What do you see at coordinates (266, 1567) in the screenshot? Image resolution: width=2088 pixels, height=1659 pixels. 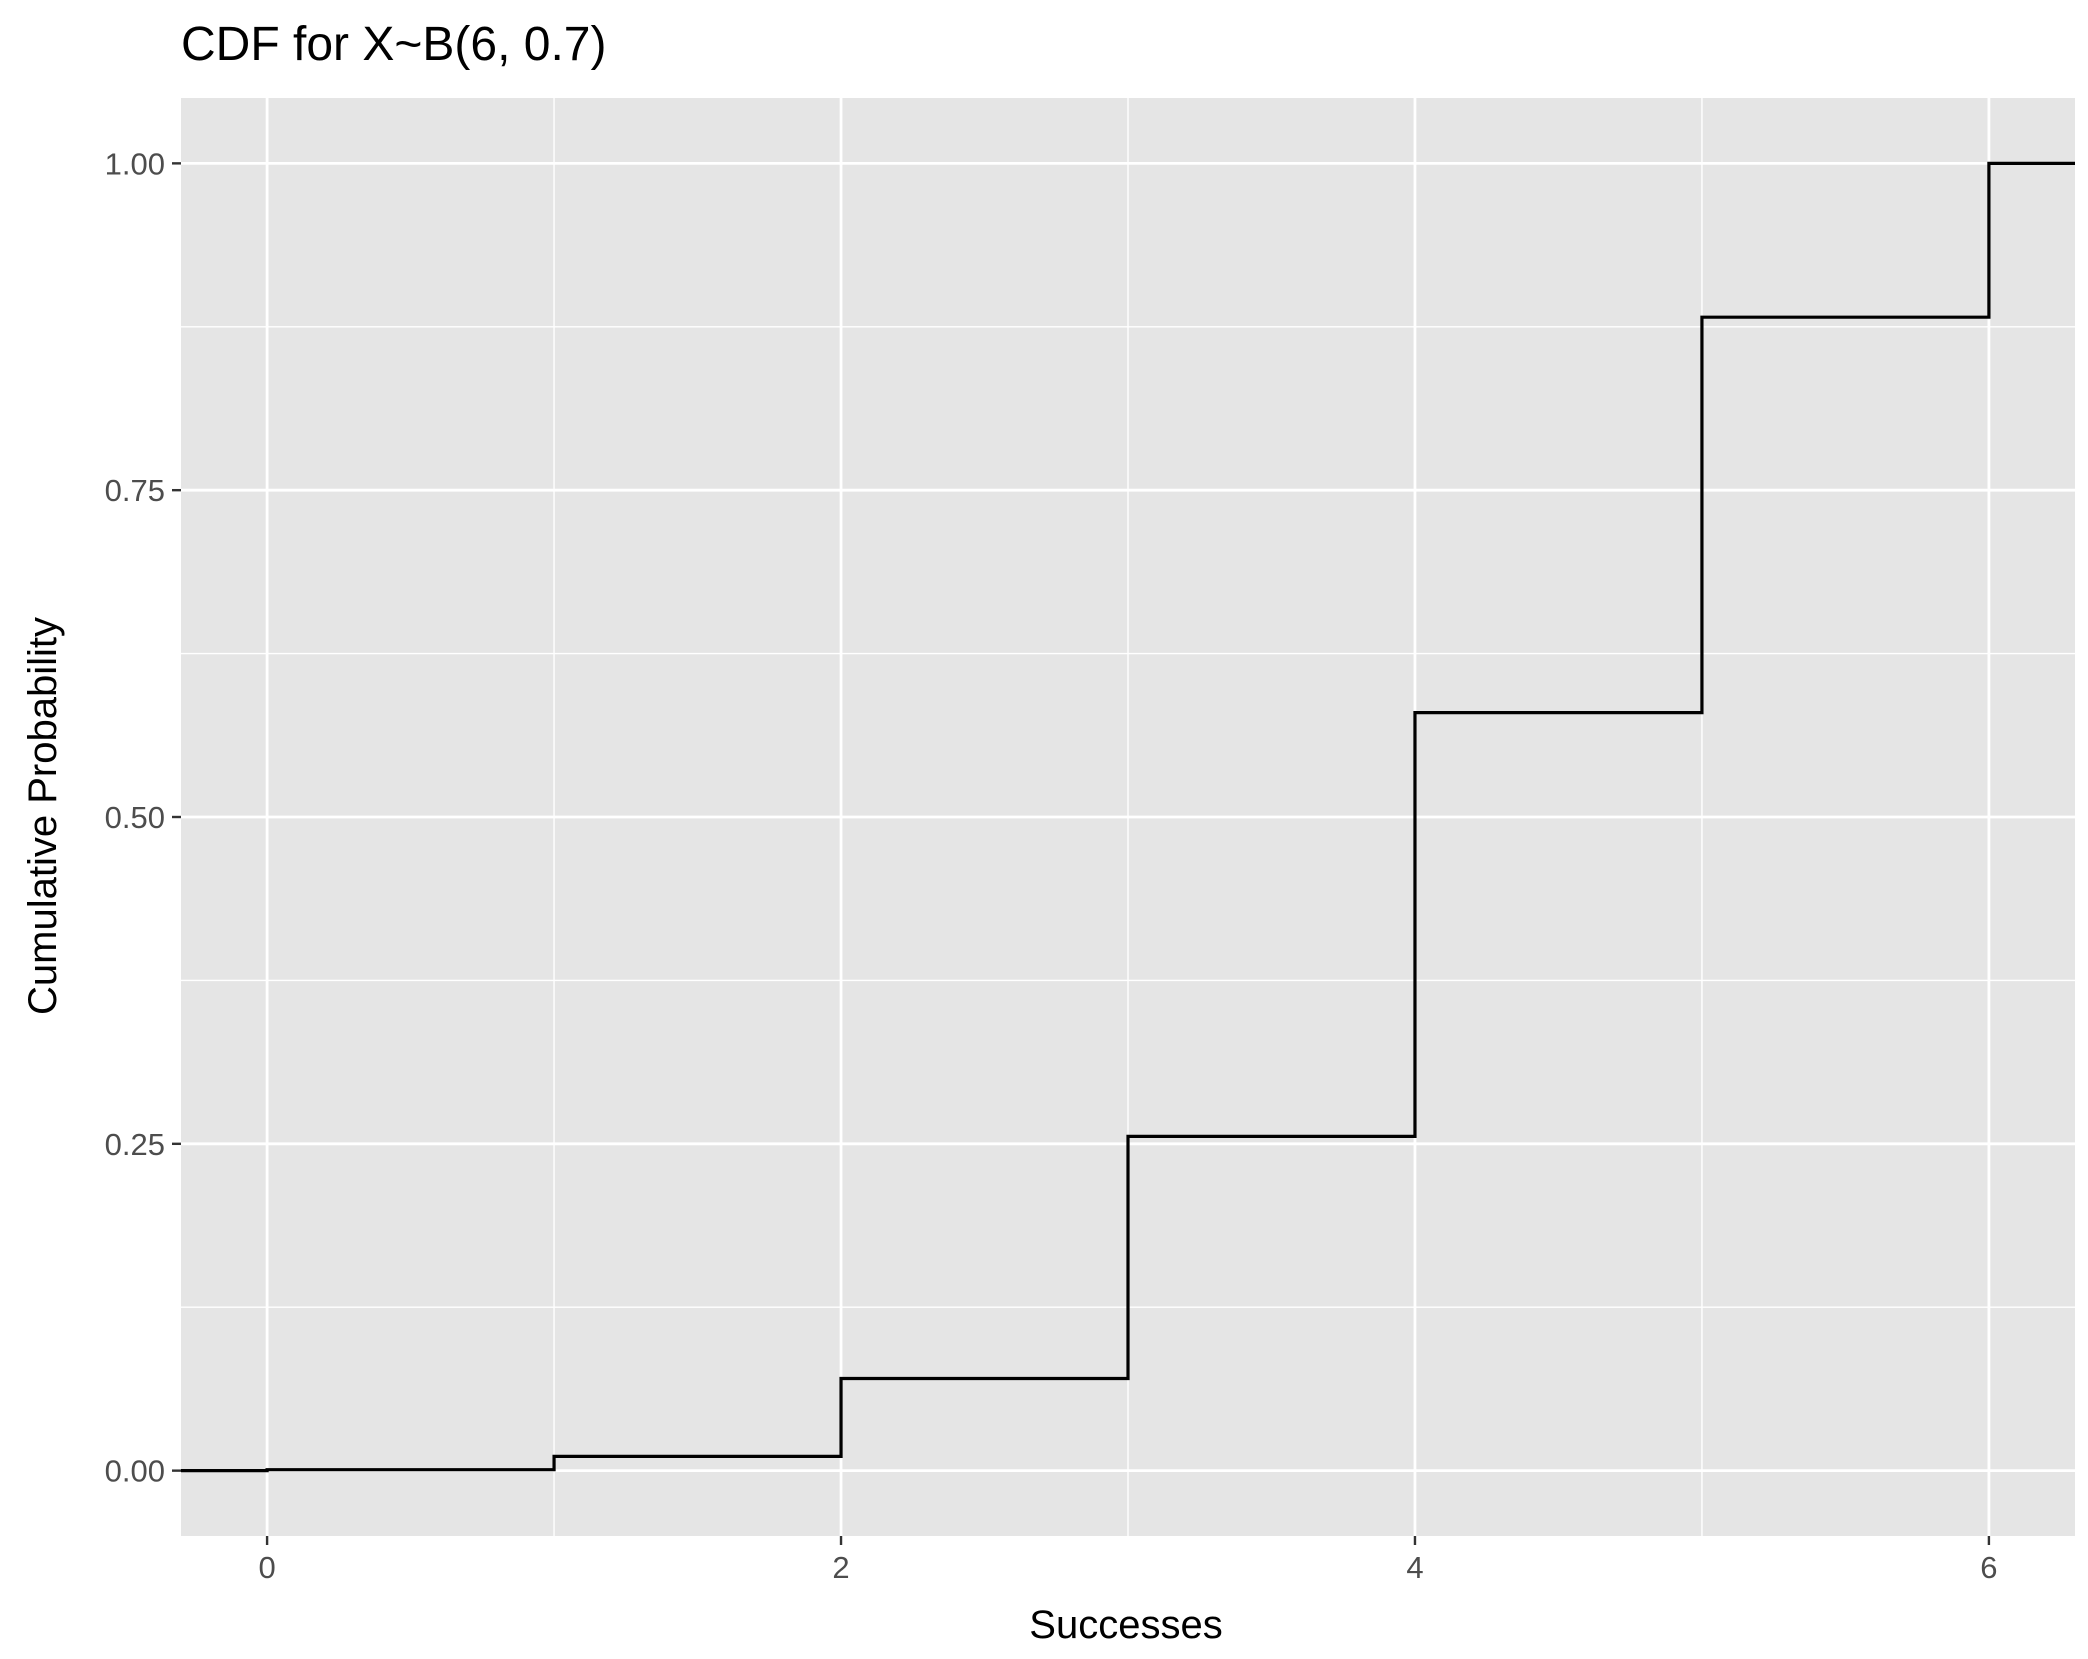 I see `x-tick-label: 0` at bounding box center [266, 1567].